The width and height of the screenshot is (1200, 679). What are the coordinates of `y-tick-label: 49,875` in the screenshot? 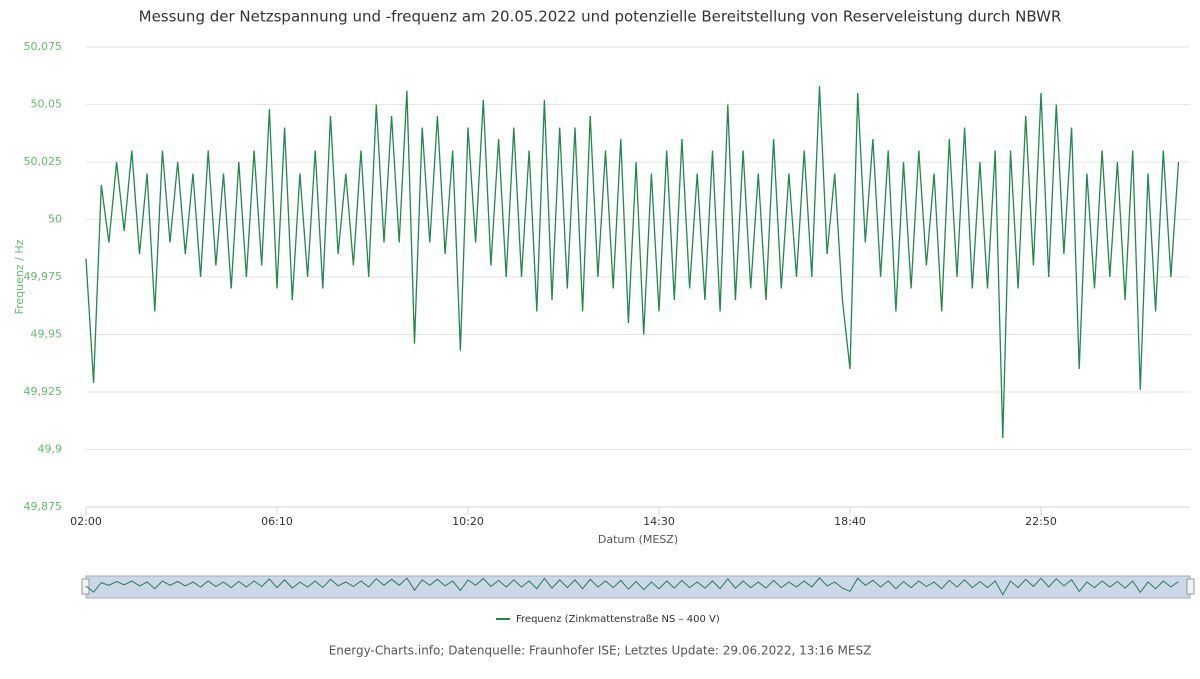 It's located at (43, 506).